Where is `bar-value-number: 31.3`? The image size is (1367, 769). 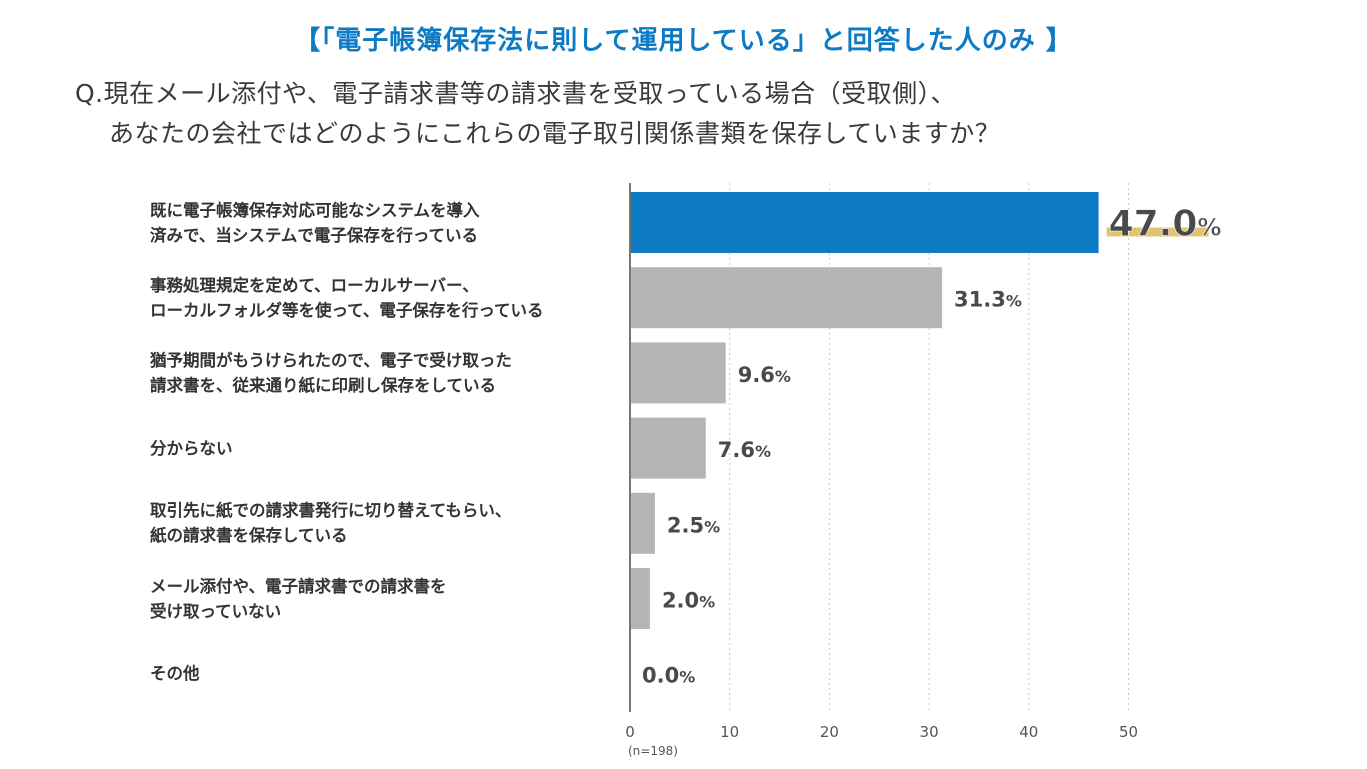
bar-value-number: 31.3 is located at coordinates (980, 300).